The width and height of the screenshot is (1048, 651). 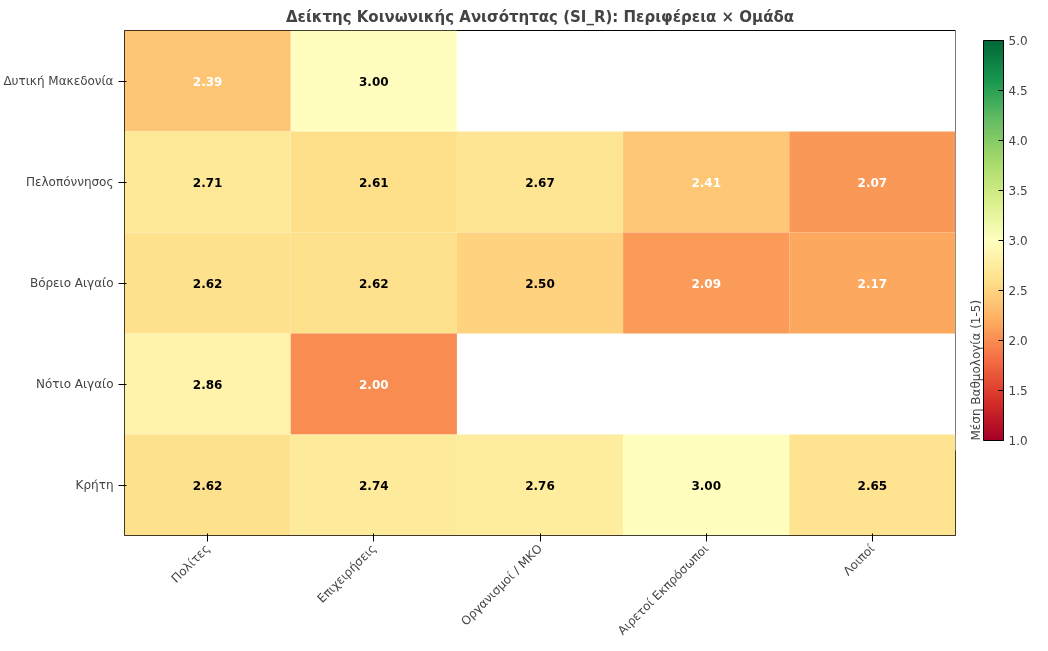 What do you see at coordinates (207, 182) in the screenshot?
I see `data-label: 2.71` at bounding box center [207, 182].